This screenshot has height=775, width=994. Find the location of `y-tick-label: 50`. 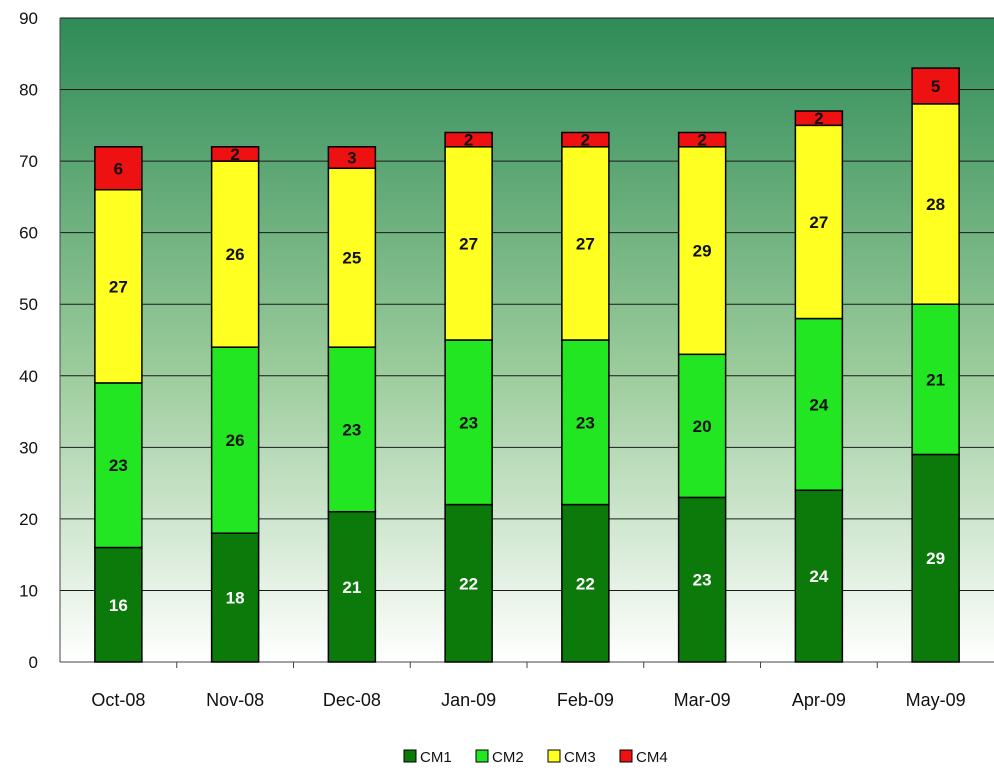

y-tick-label: 50 is located at coordinates (28, 304).